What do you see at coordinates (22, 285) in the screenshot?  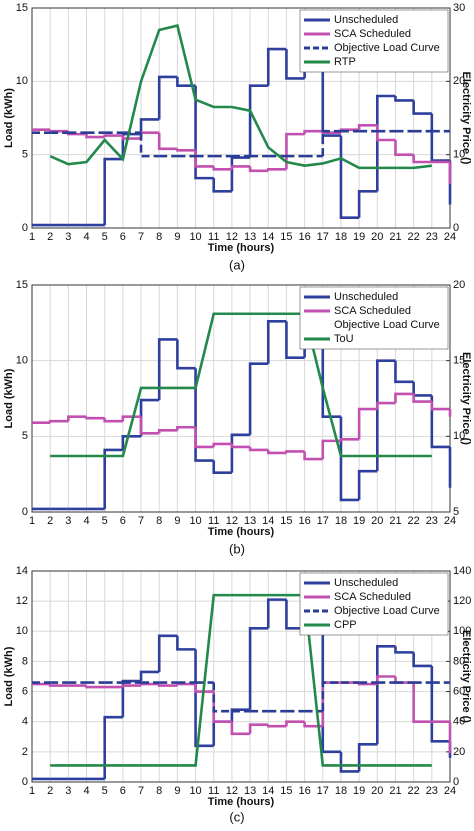 I see `y-tick-label: 15` at bounding box center [22, 285].